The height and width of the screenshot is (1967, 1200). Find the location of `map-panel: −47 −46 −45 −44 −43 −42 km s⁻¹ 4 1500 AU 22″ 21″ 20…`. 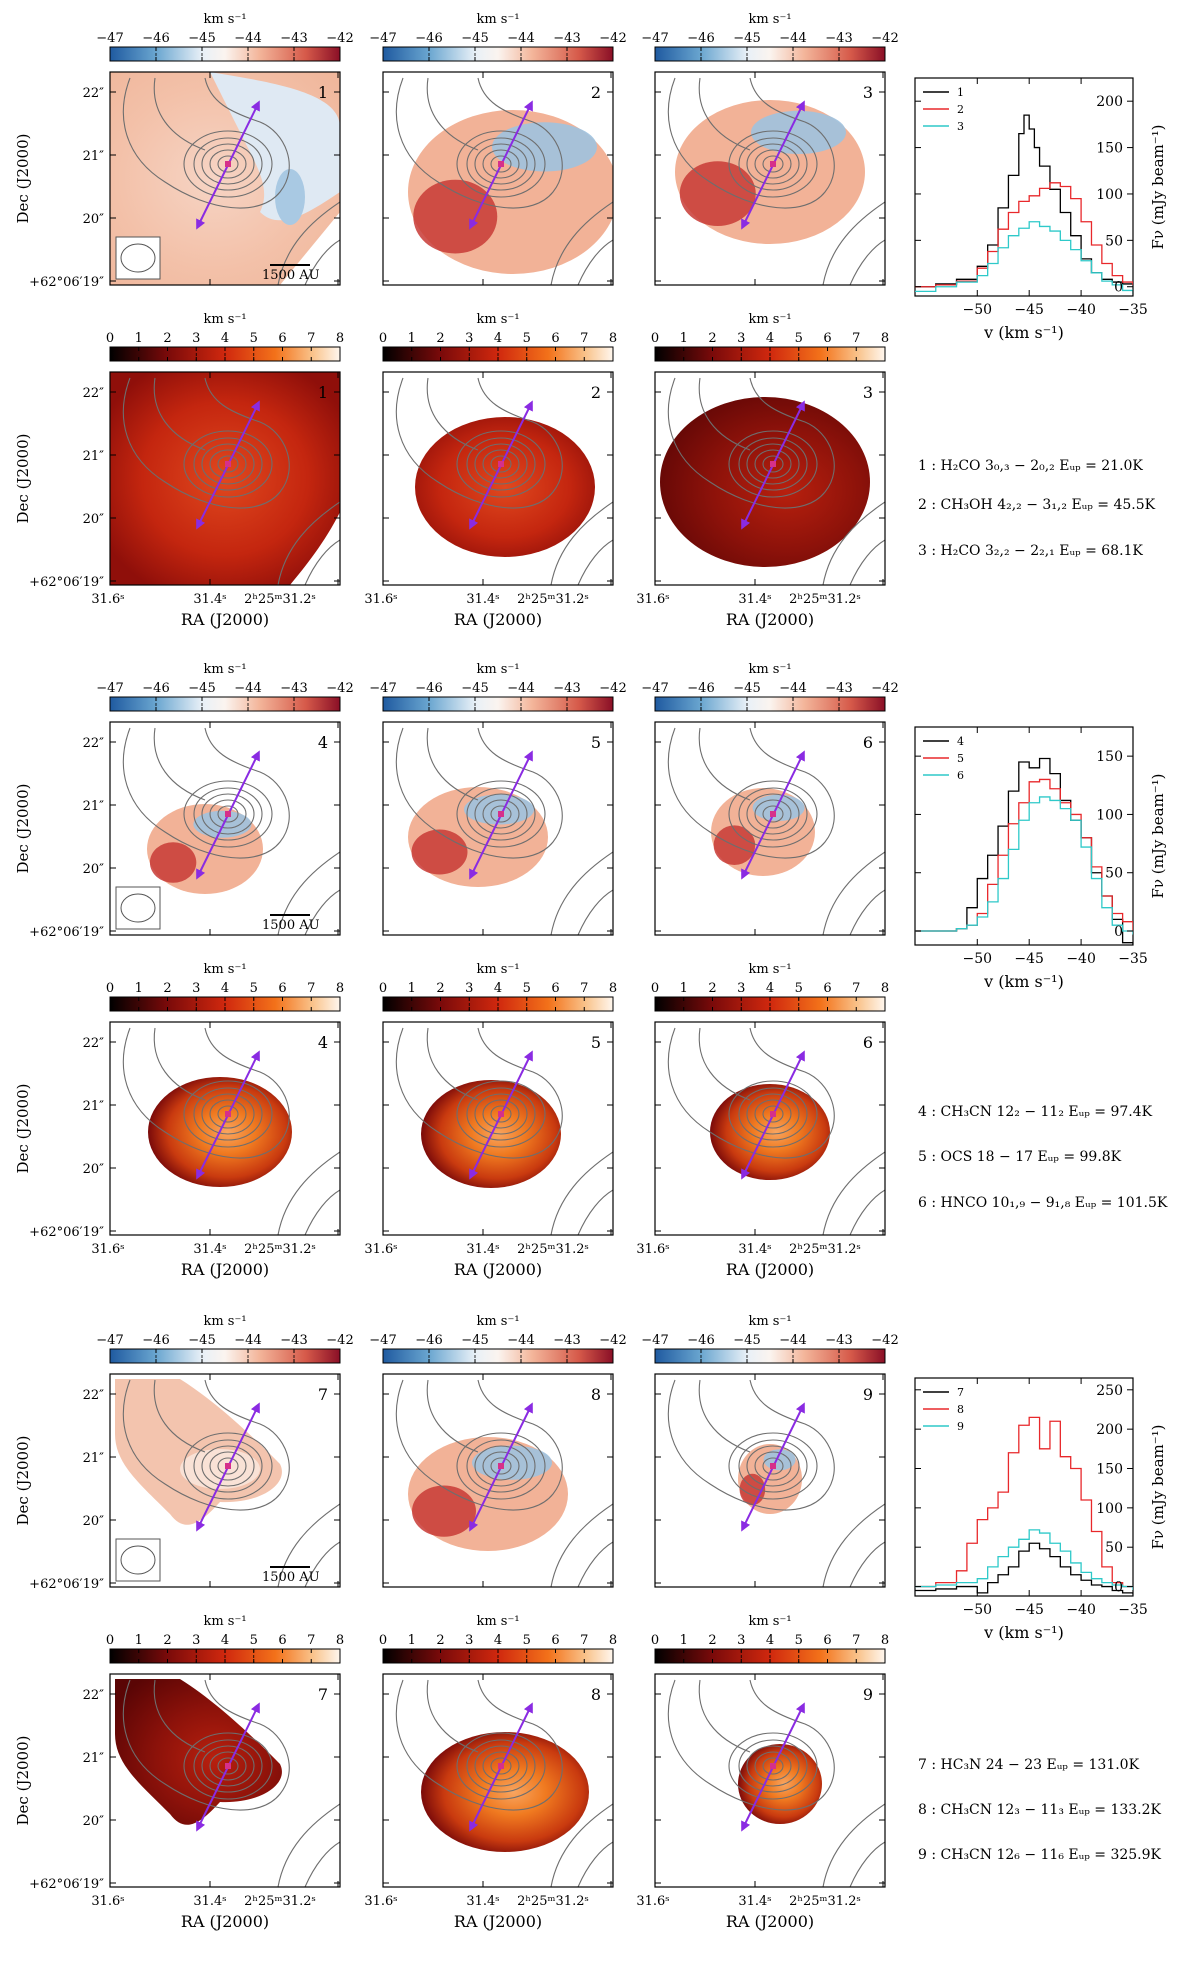

map-panel: −47 −46 −45 −44 −43 −42 km s⁻¹ 4 1500 AU 22″ 21″ 20… is located at coordinates (184, 801).